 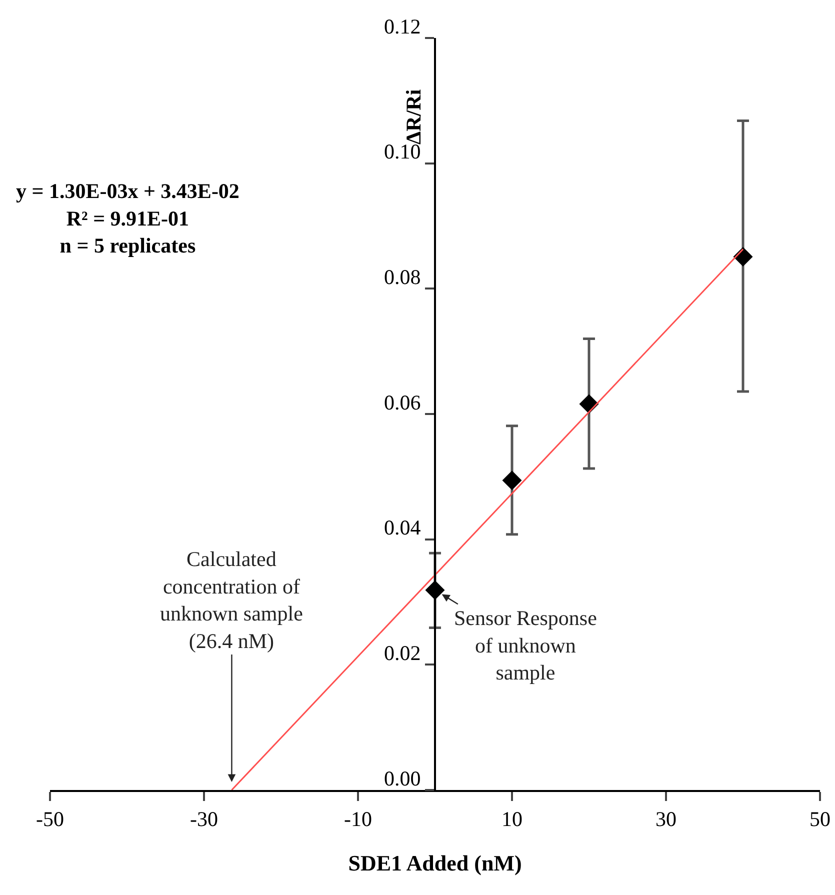 I want to click on y-tick-label: 0.06, so click(x=402, y=402).